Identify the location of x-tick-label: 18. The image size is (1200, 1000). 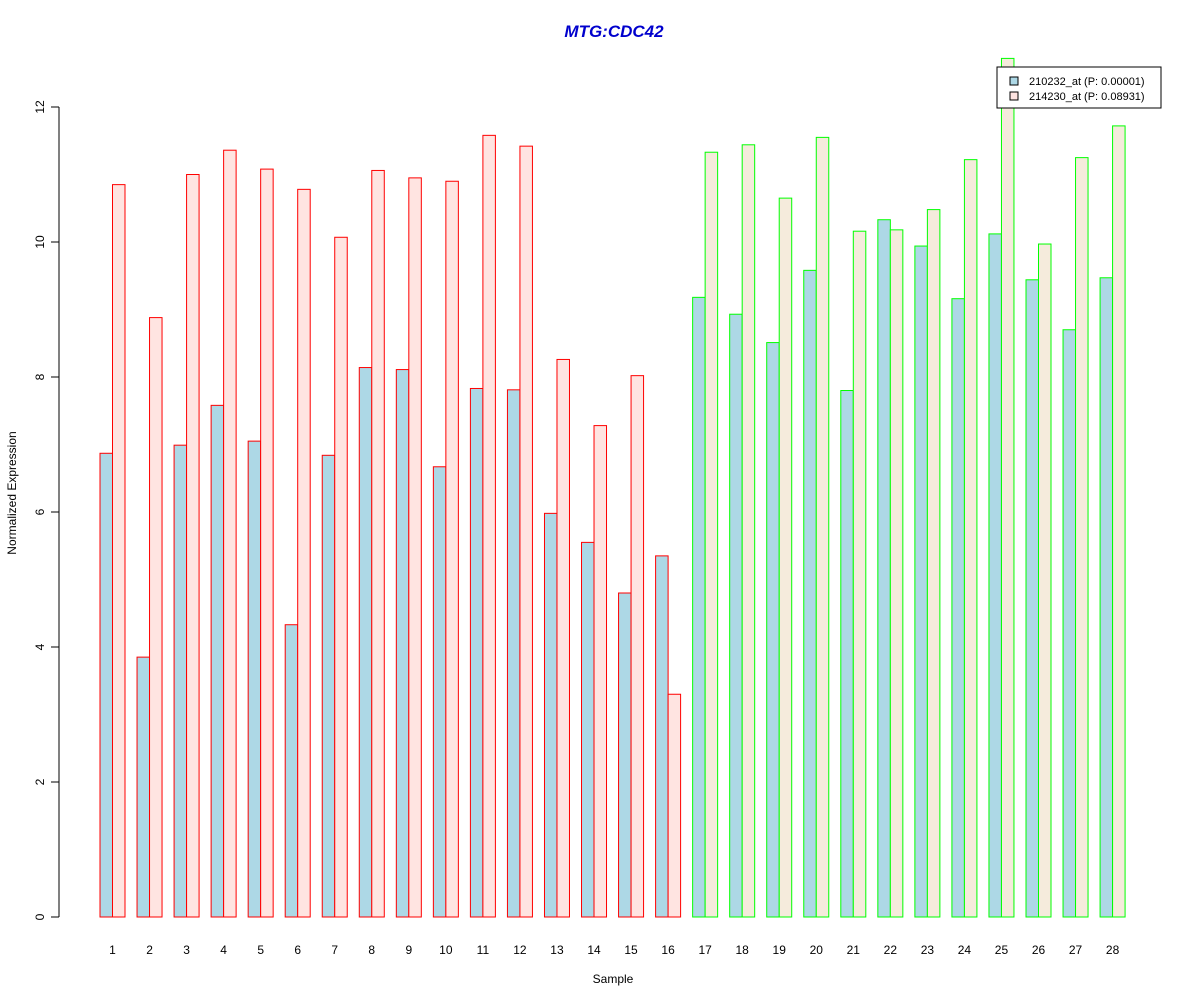
(743, 950).